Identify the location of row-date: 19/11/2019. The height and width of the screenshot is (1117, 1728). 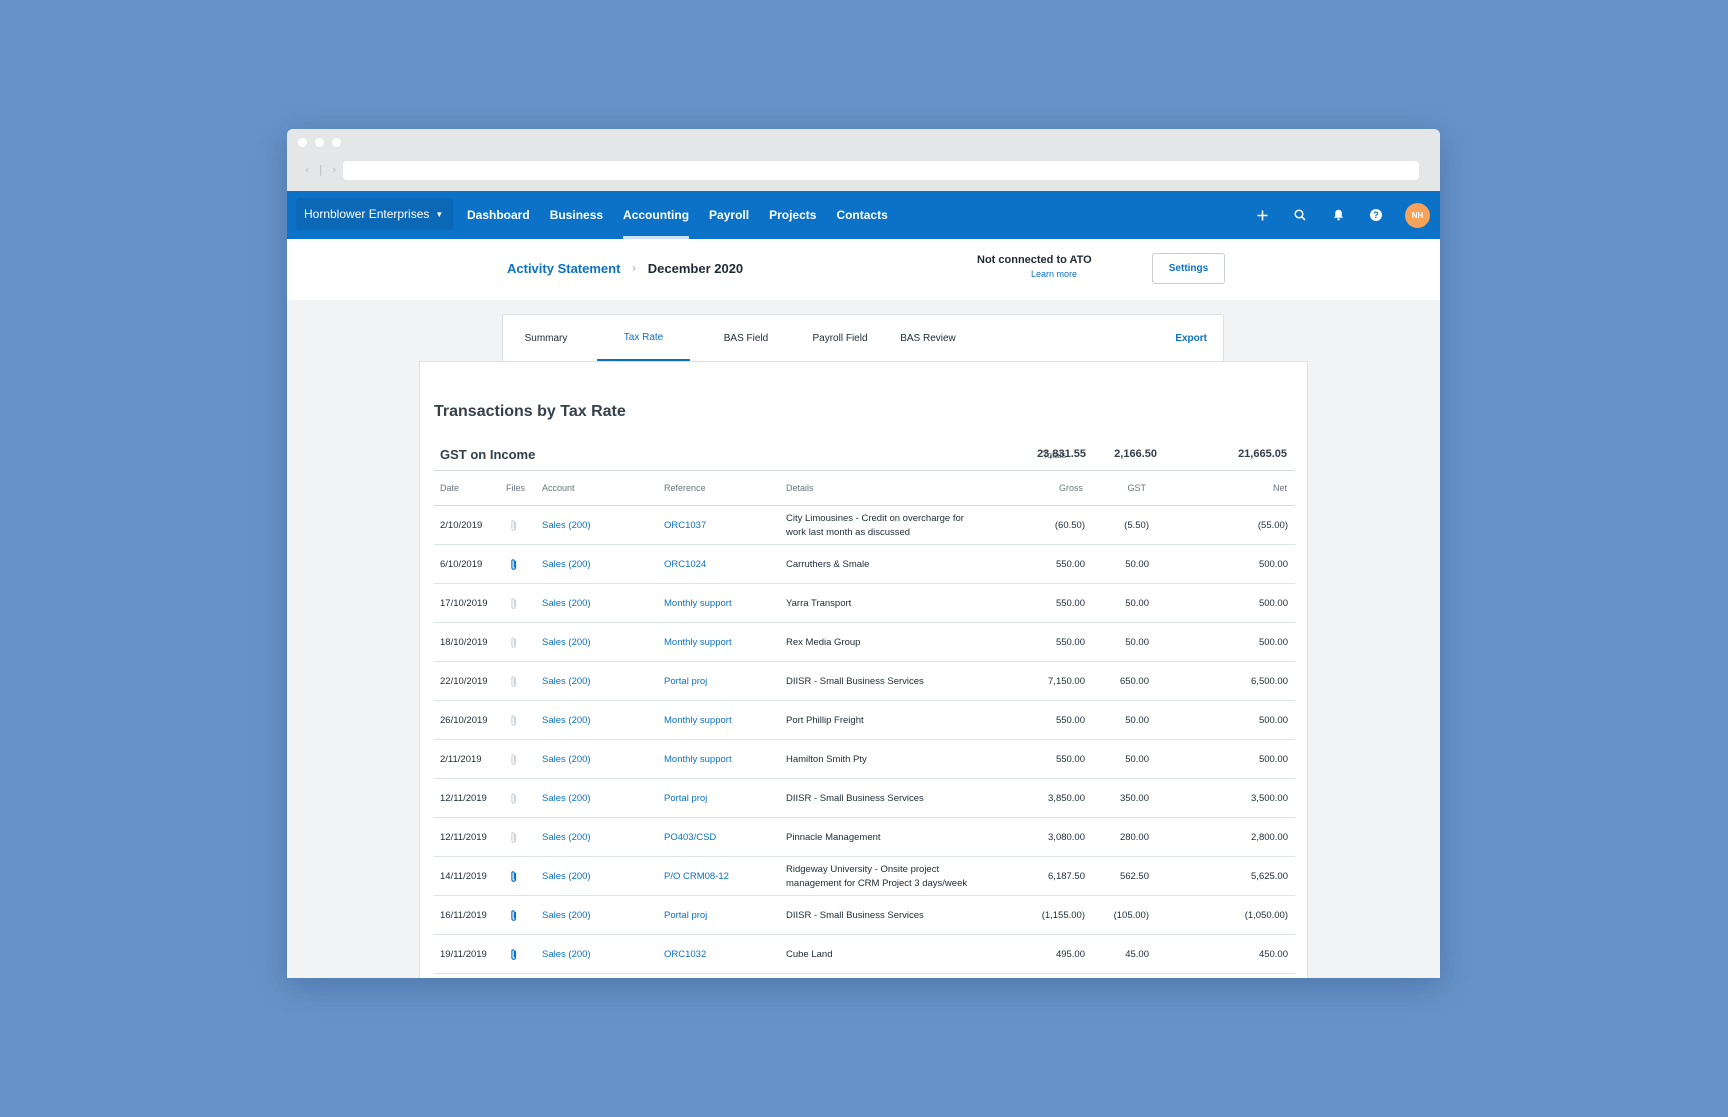
(463, 954).